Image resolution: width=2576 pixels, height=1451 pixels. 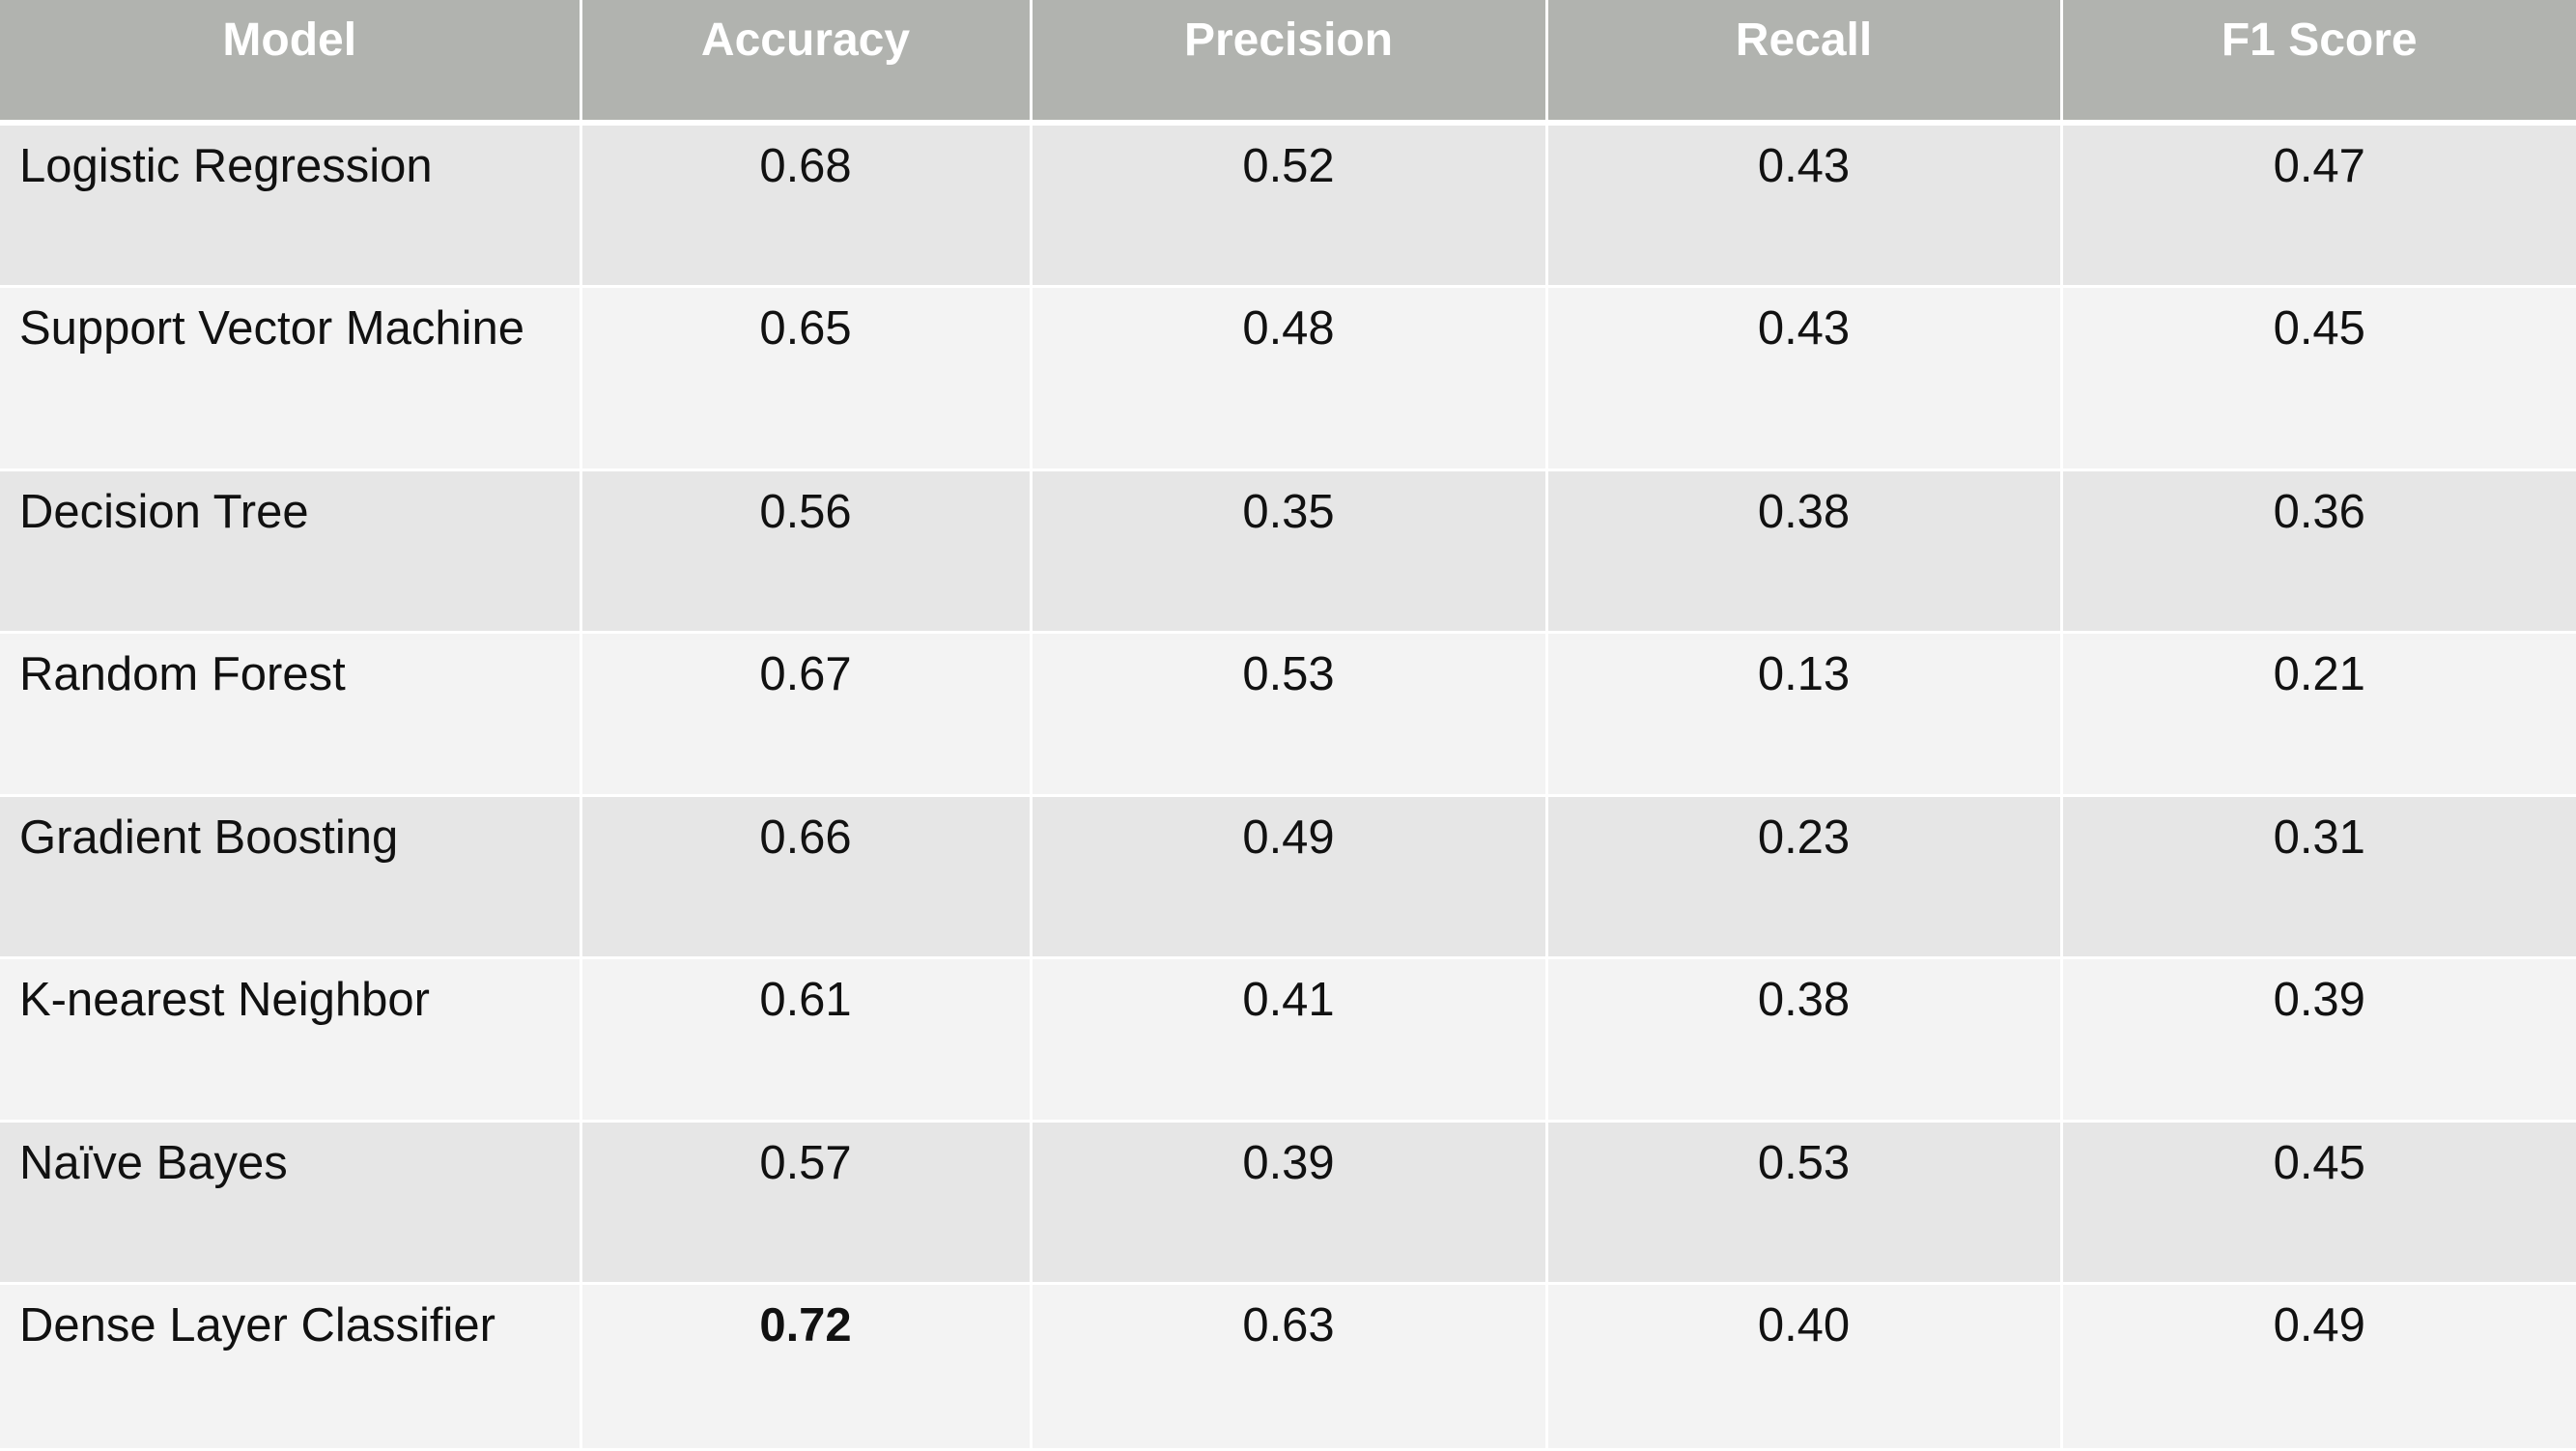 What do you see at coordinates (806, 714) in the screenshot?
I see `accuracy-cell: 0.67` at bounding box center [806, 714].